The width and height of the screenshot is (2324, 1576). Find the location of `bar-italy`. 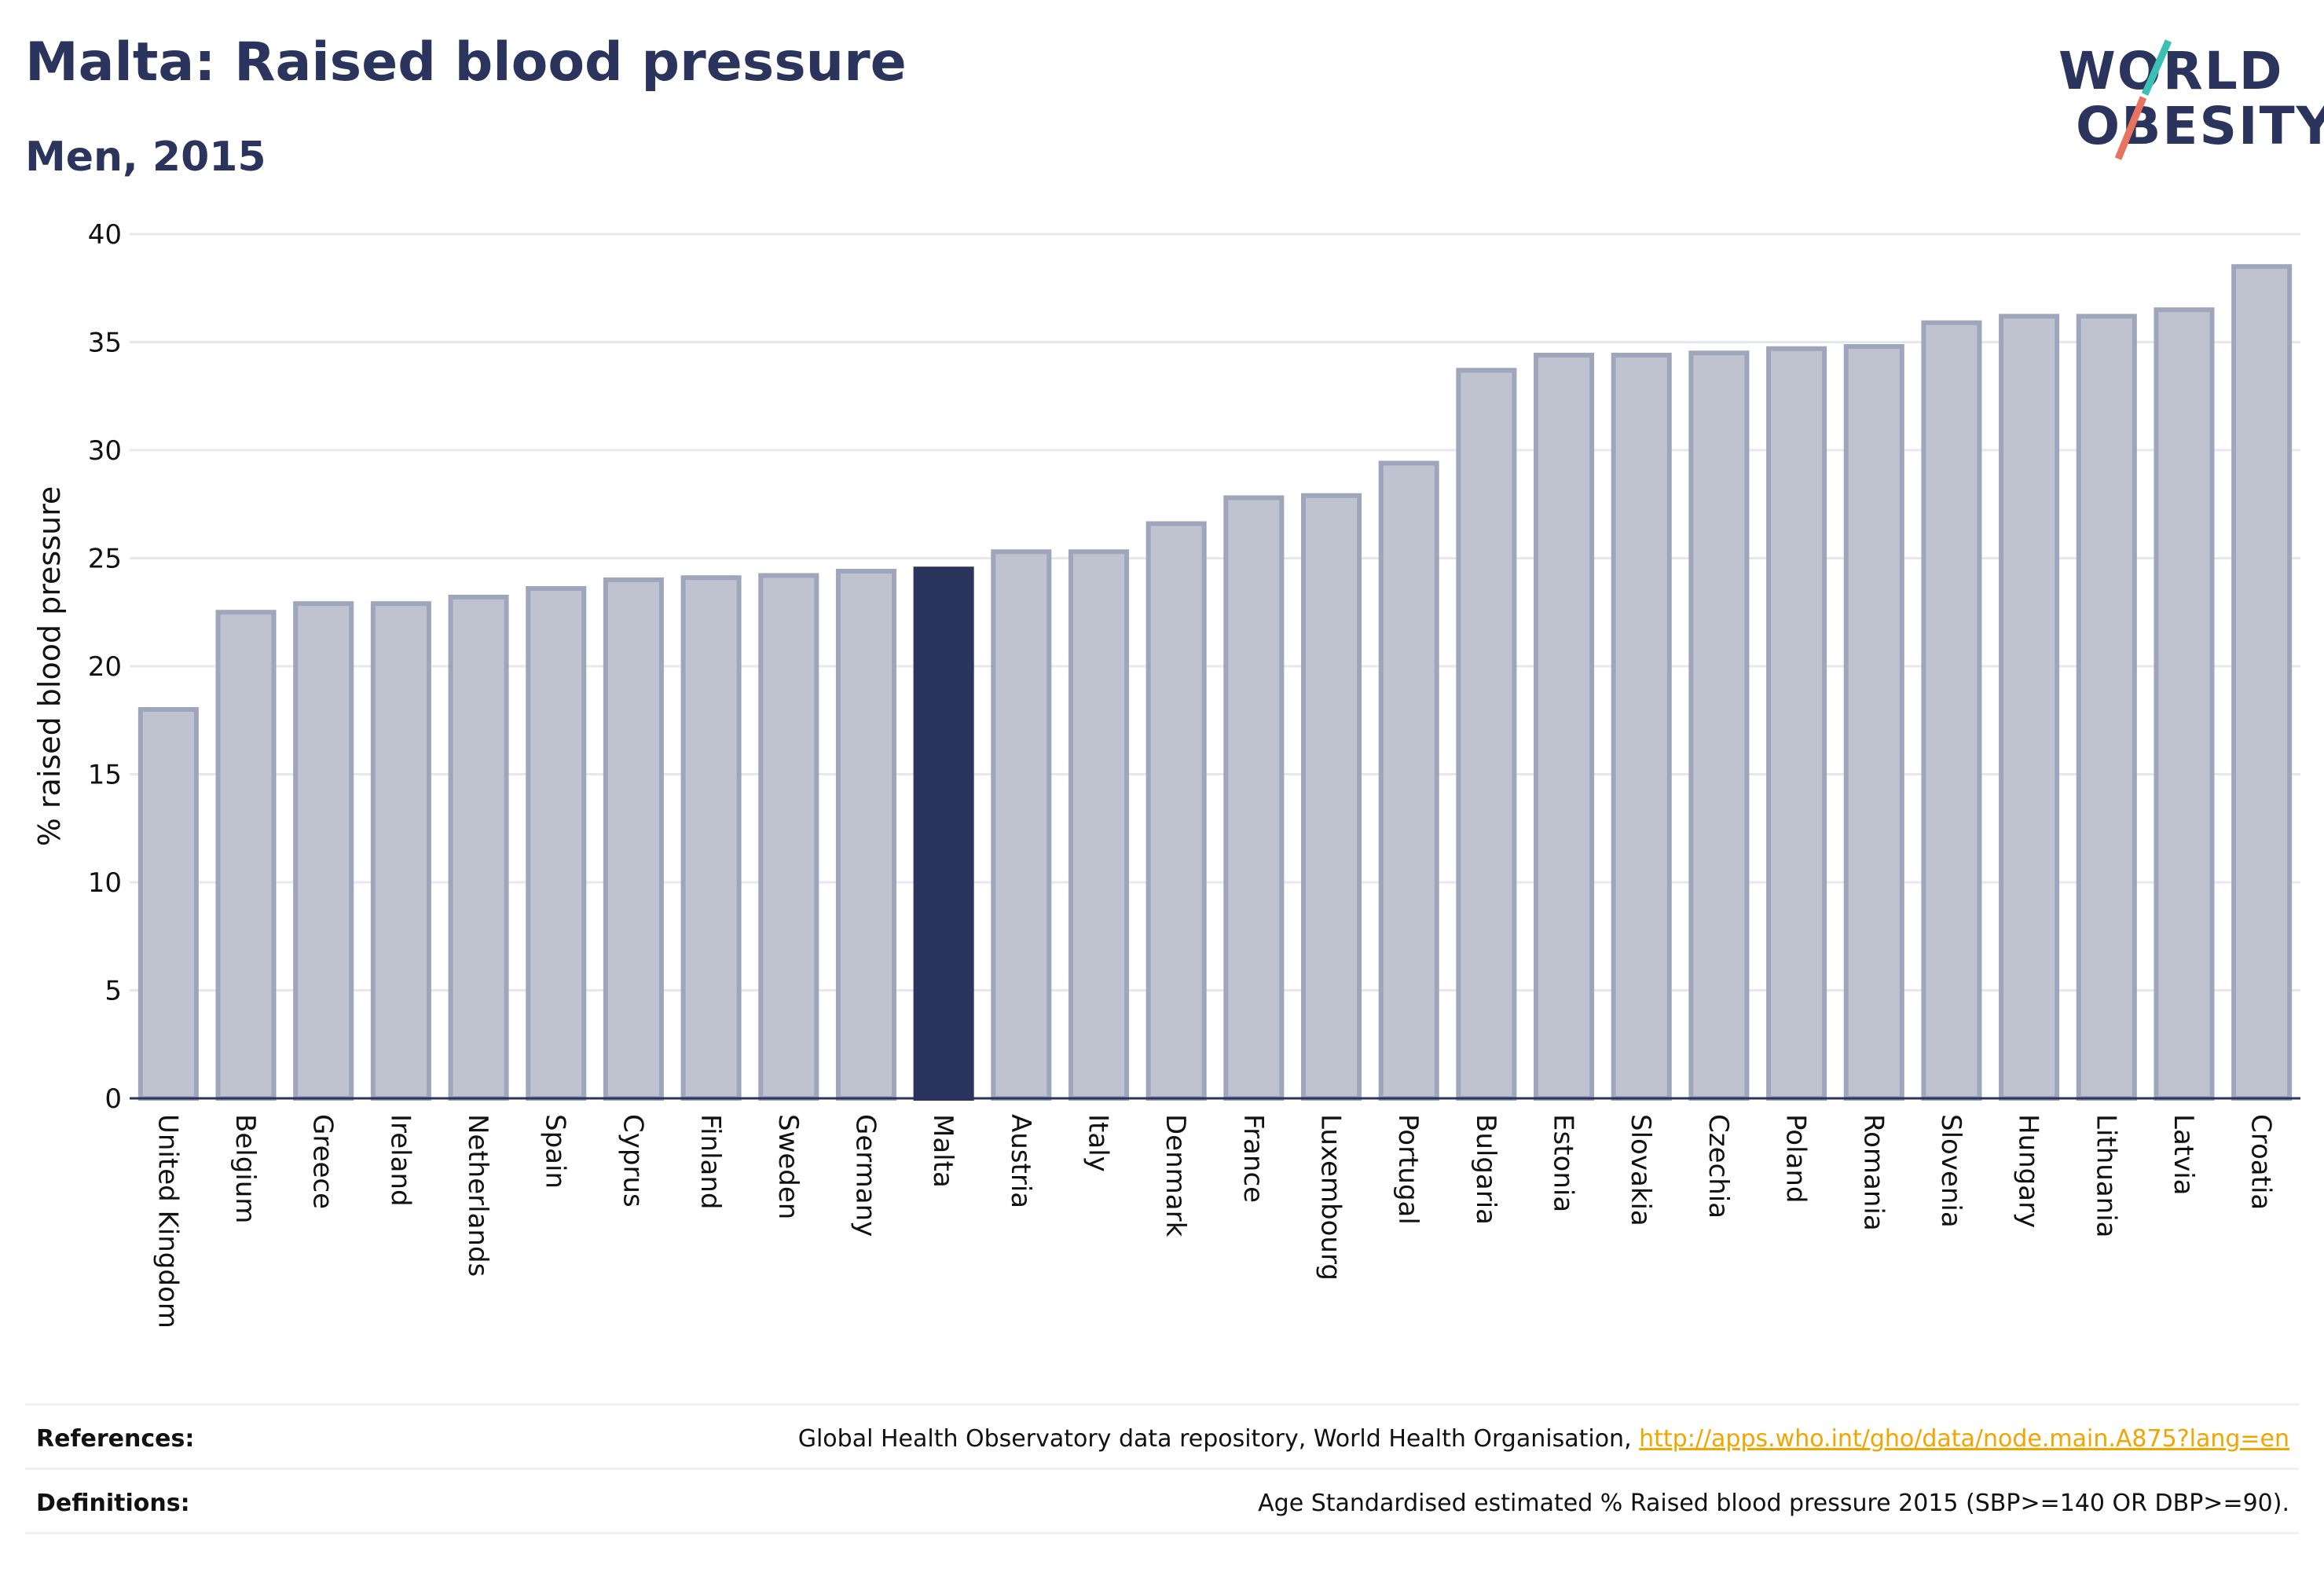

bar-italy is located at coordinates (1099, 825).